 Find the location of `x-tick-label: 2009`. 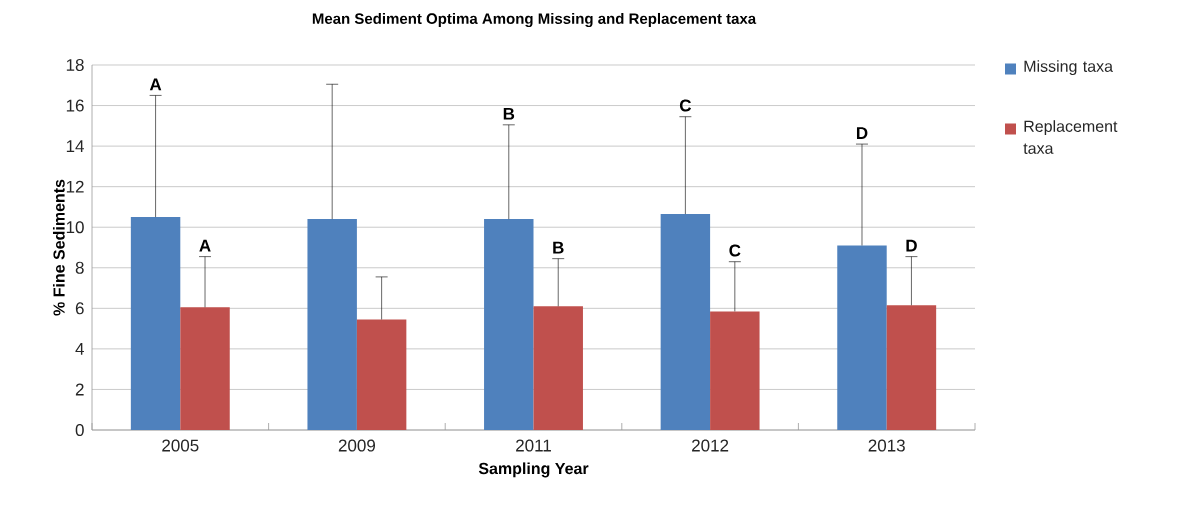

x-tick-label: 2009 is located at coordinates (357, 445).